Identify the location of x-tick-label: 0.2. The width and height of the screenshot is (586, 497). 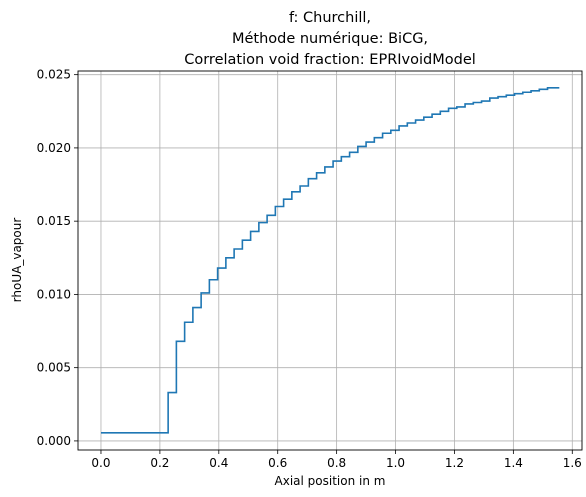
(159, 463).